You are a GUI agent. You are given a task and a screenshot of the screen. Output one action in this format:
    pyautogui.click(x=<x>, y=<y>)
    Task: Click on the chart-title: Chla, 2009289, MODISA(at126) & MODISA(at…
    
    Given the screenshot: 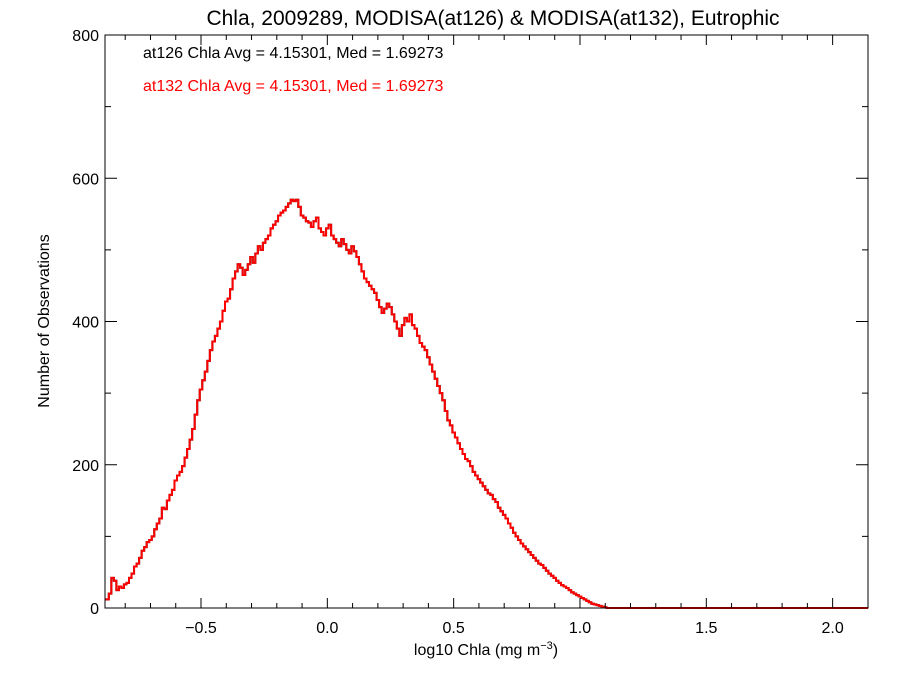 What is the action you would take?
    pyautogui.click(x=492, y=18)
    